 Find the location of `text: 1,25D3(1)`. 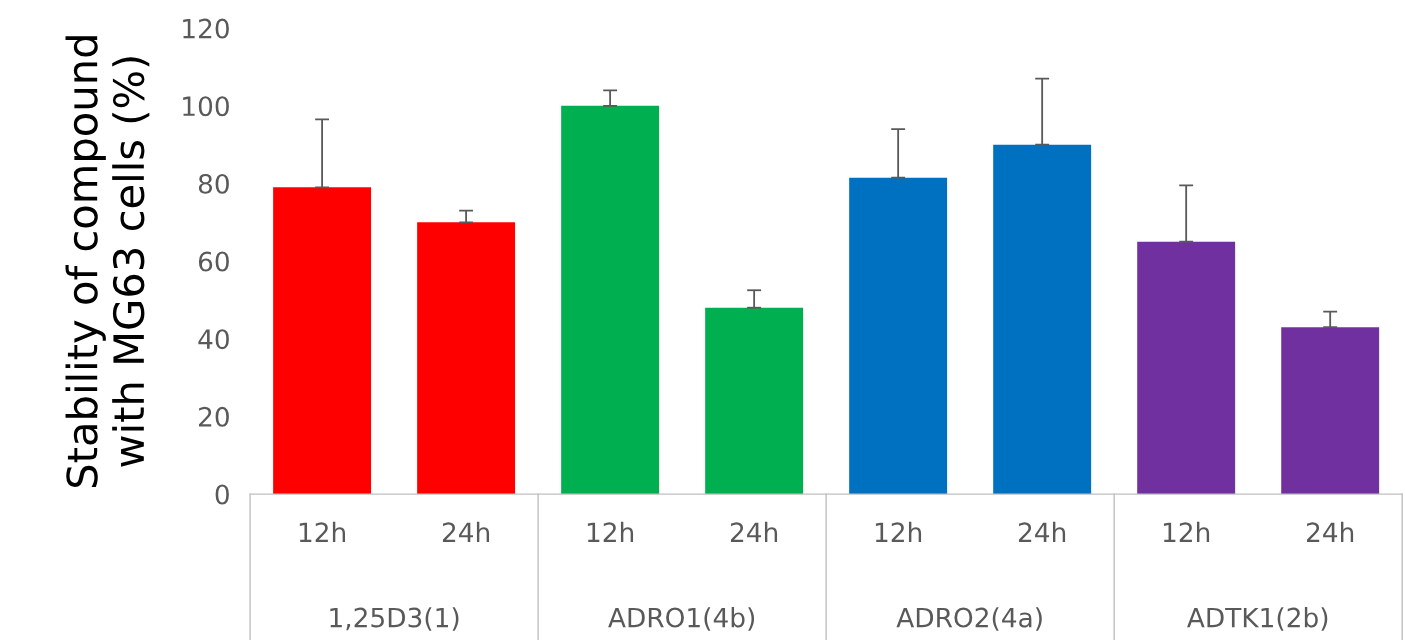

text: 1,25D3(1) is located at coordinates (394, 619).